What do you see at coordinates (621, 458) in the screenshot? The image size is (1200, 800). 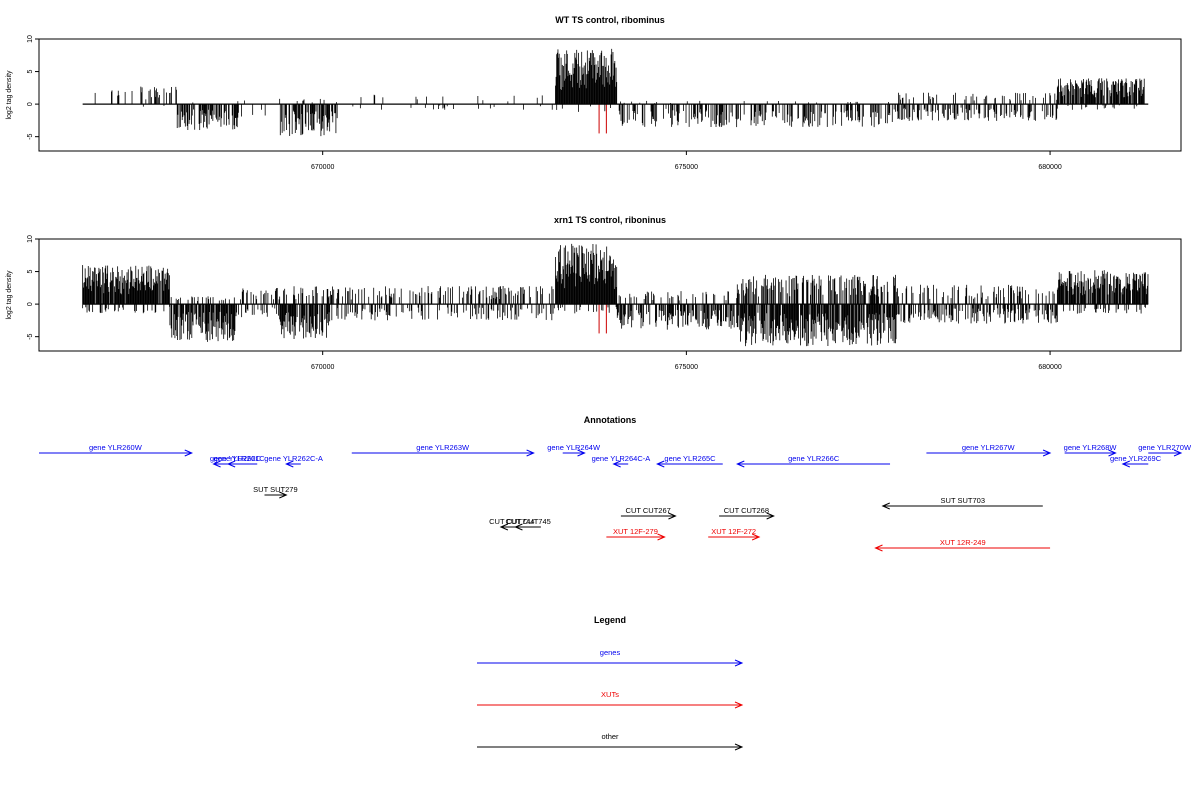 I see `feature-label: gene YLR264C-A` at bounding box center [621, 458].